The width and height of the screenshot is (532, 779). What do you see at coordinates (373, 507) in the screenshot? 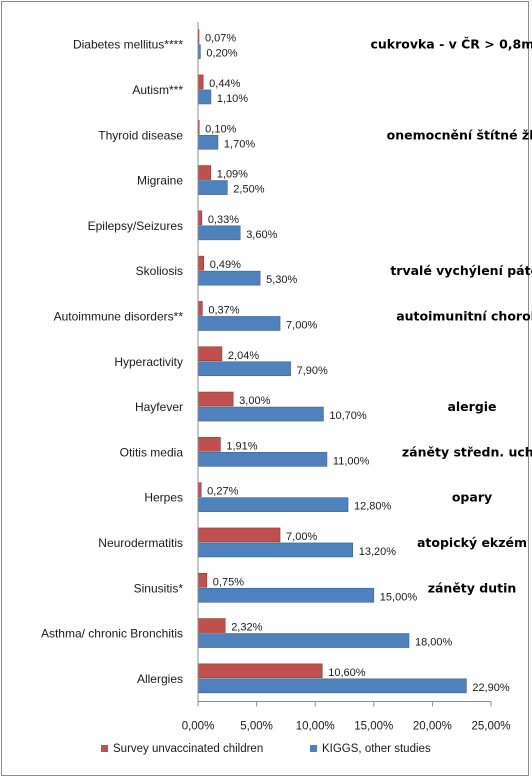
I see `value-label: 12,80%` at bounding box center [373, 507].